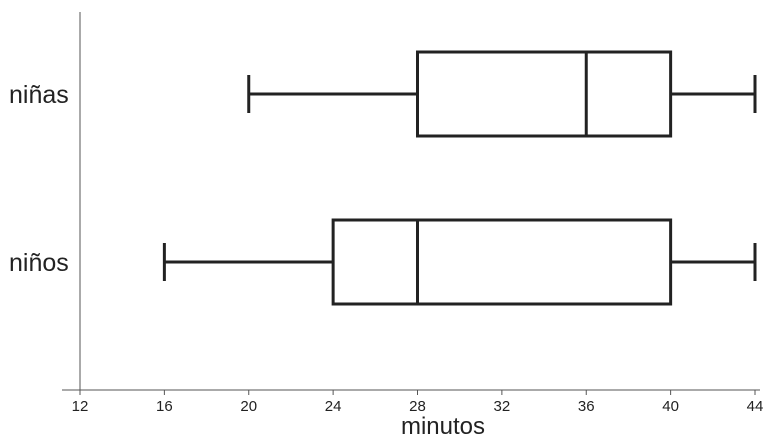  Describe the element at coordinates (333, 406) in the screenshot. I see `x-tick-label: 24` at that location.